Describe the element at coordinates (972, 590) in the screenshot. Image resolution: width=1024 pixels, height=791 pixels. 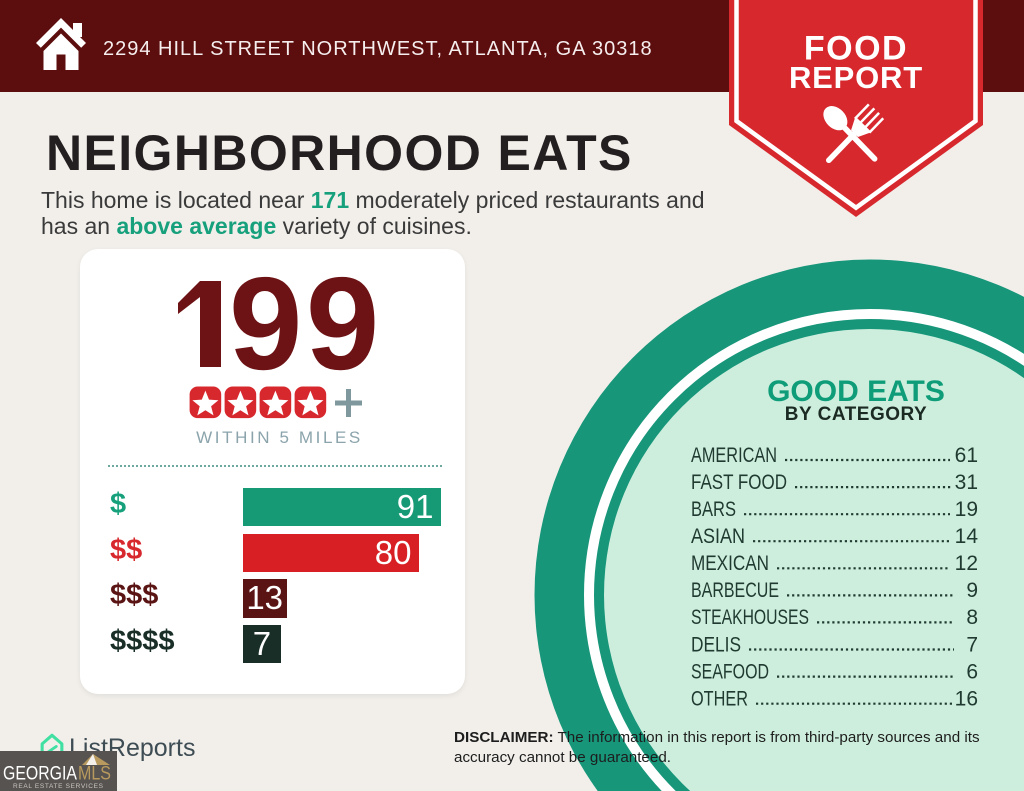
I see `svg-text: 9` at that location.